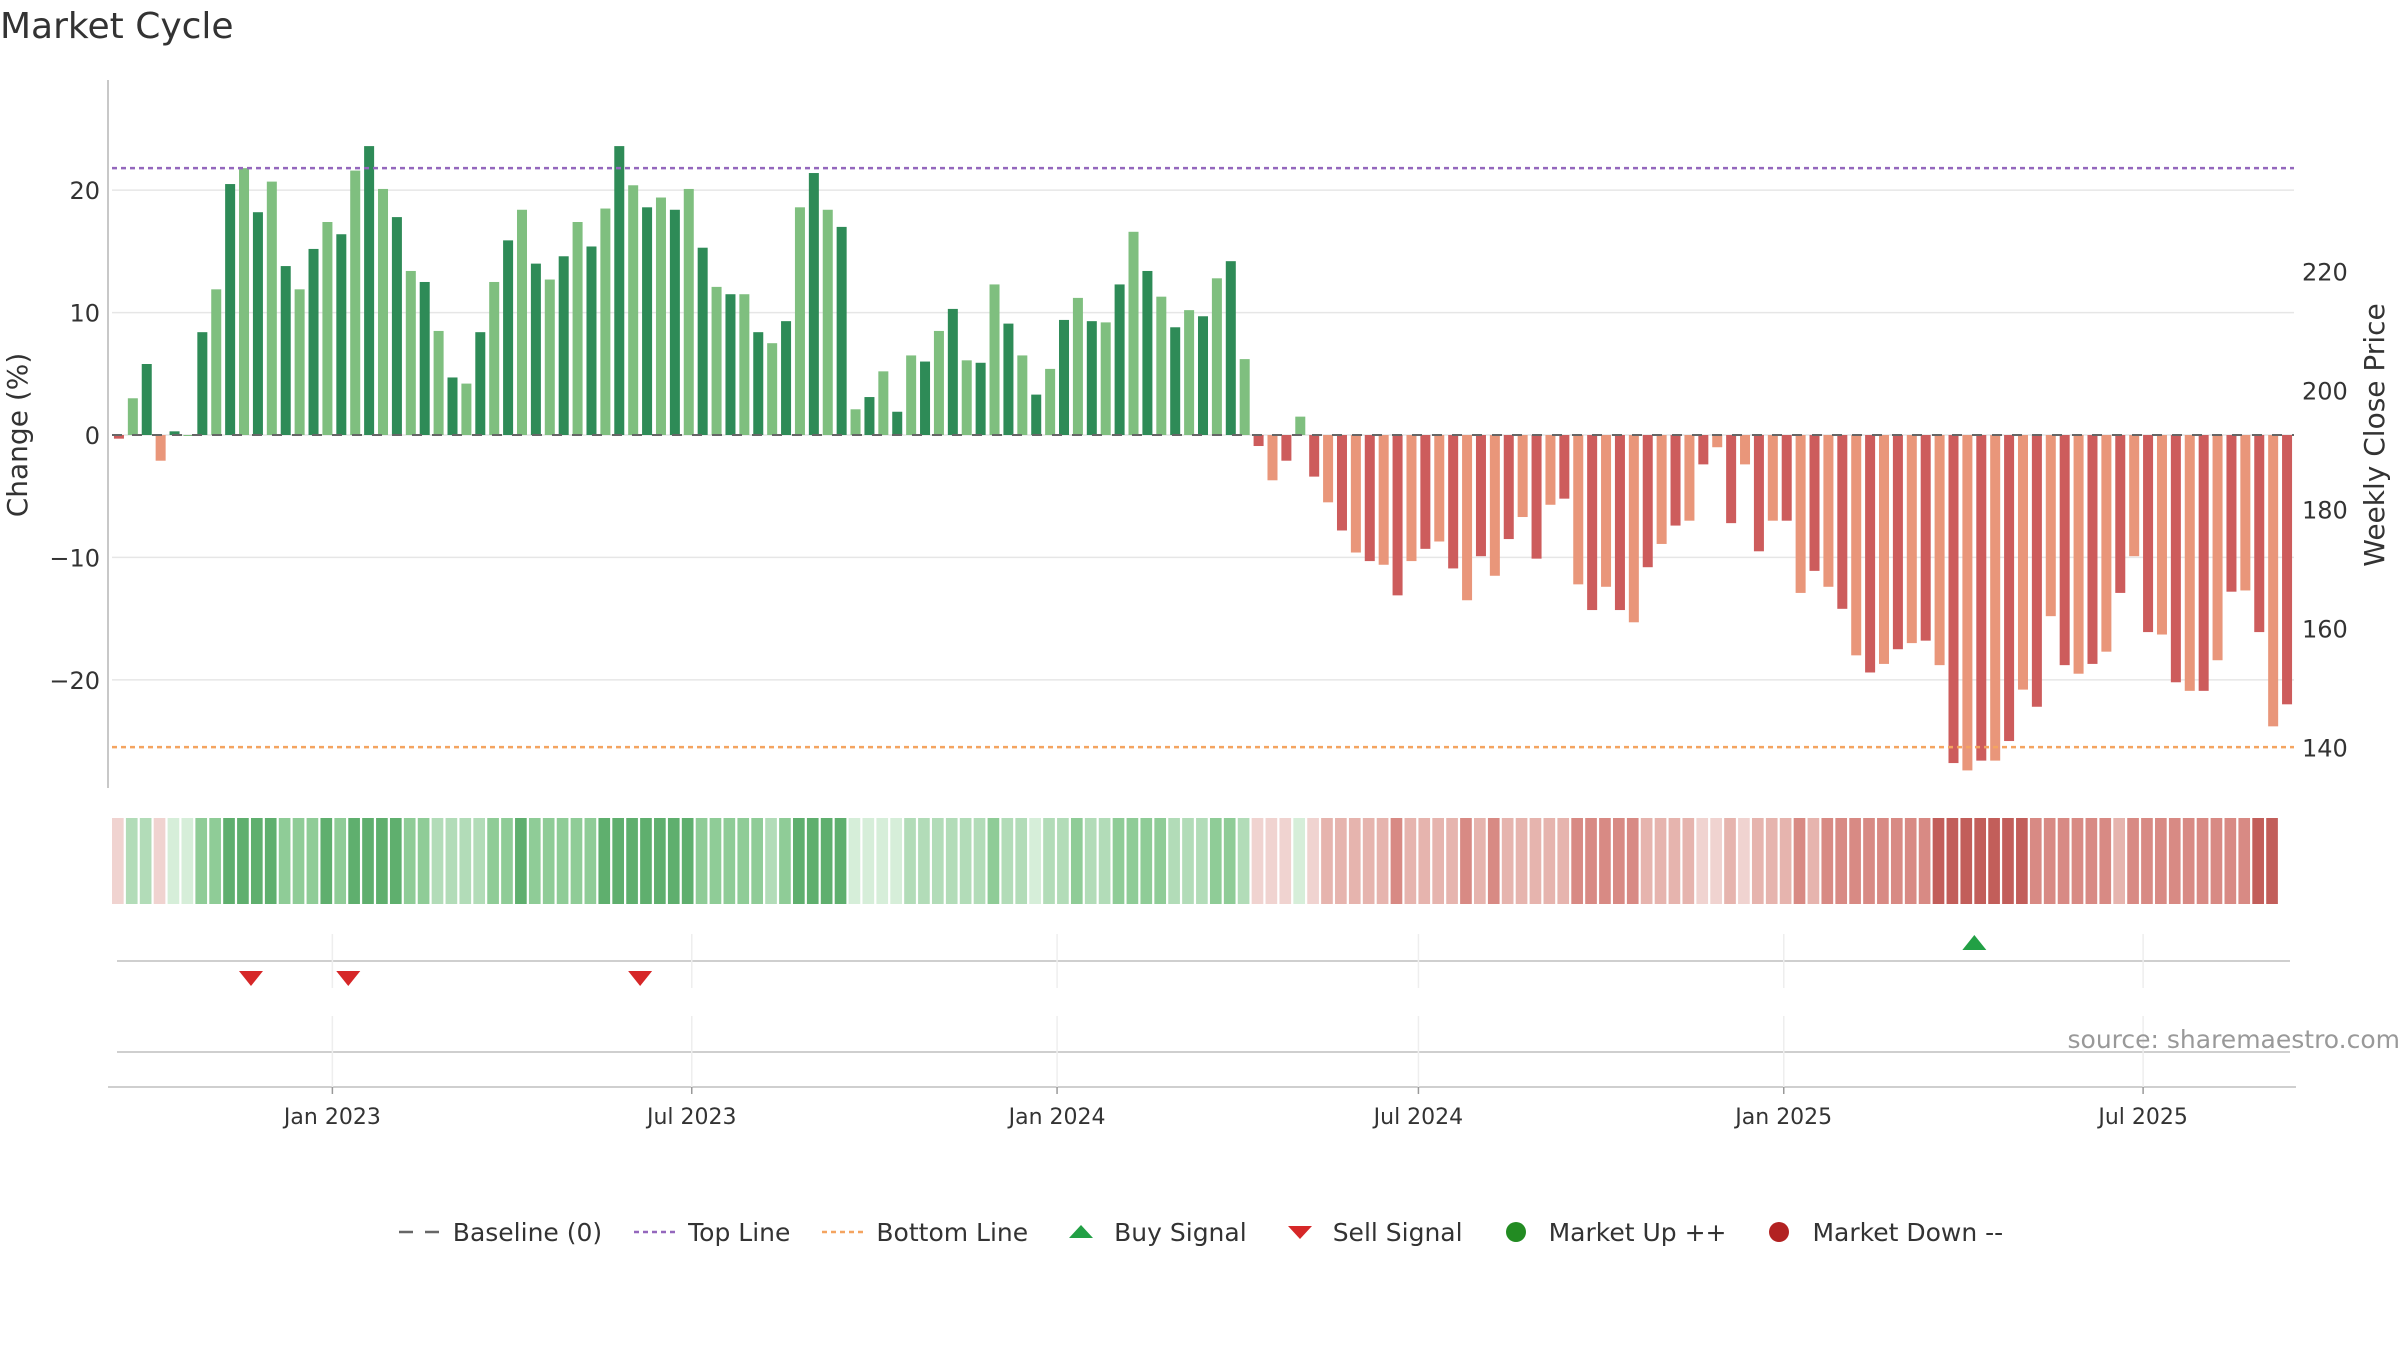 This screenshot has width=2400, height=1350. Describe the element at coordinates (1370, 1232) in the screenshot. I see `legend-item: Sell Signal` at that location.